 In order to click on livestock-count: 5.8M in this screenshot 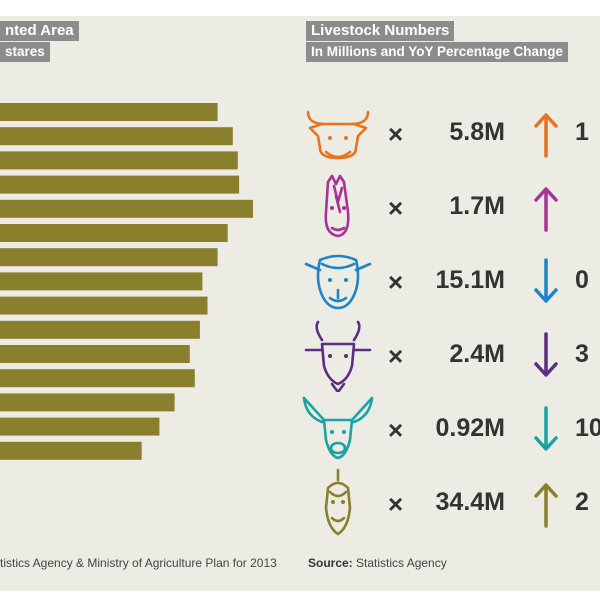, I will do `click(477, 132)`.